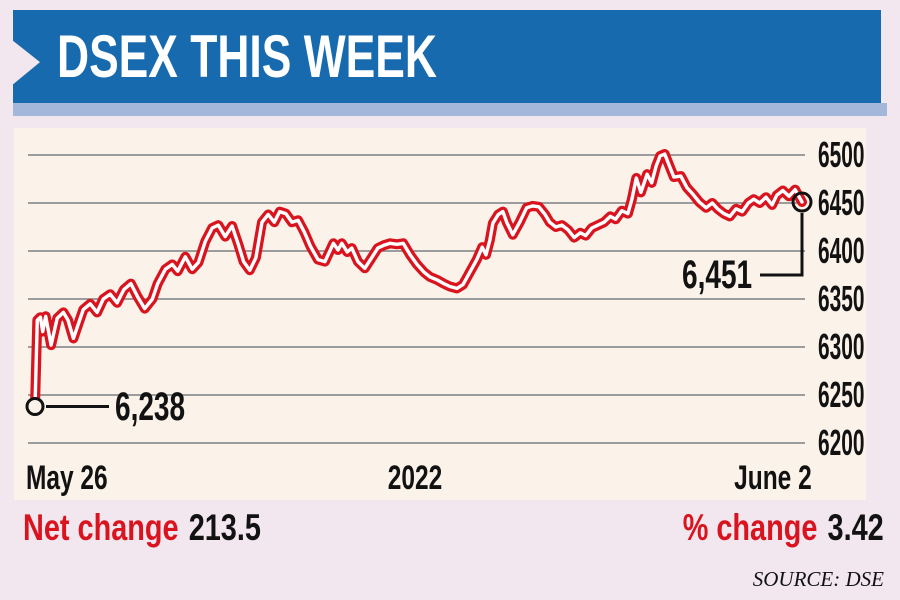 This screenshot has height=600, width=900. Describe the element at coordinates (802, 202) in the screenshot. I see `end-point-marker` at that location.